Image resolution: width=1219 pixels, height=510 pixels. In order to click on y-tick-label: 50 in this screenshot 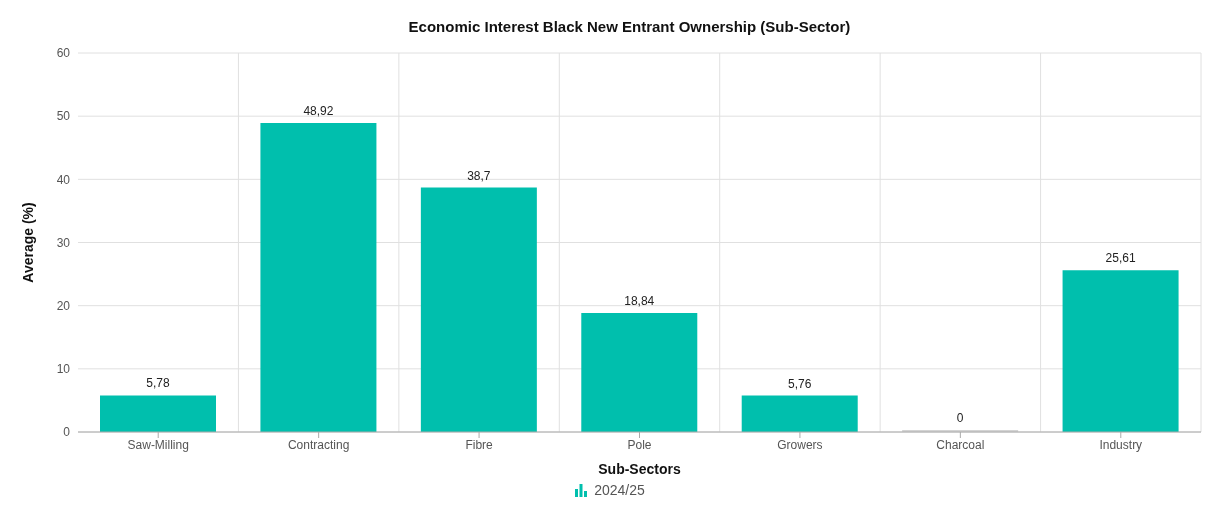, I will do `click(63, 116)`.